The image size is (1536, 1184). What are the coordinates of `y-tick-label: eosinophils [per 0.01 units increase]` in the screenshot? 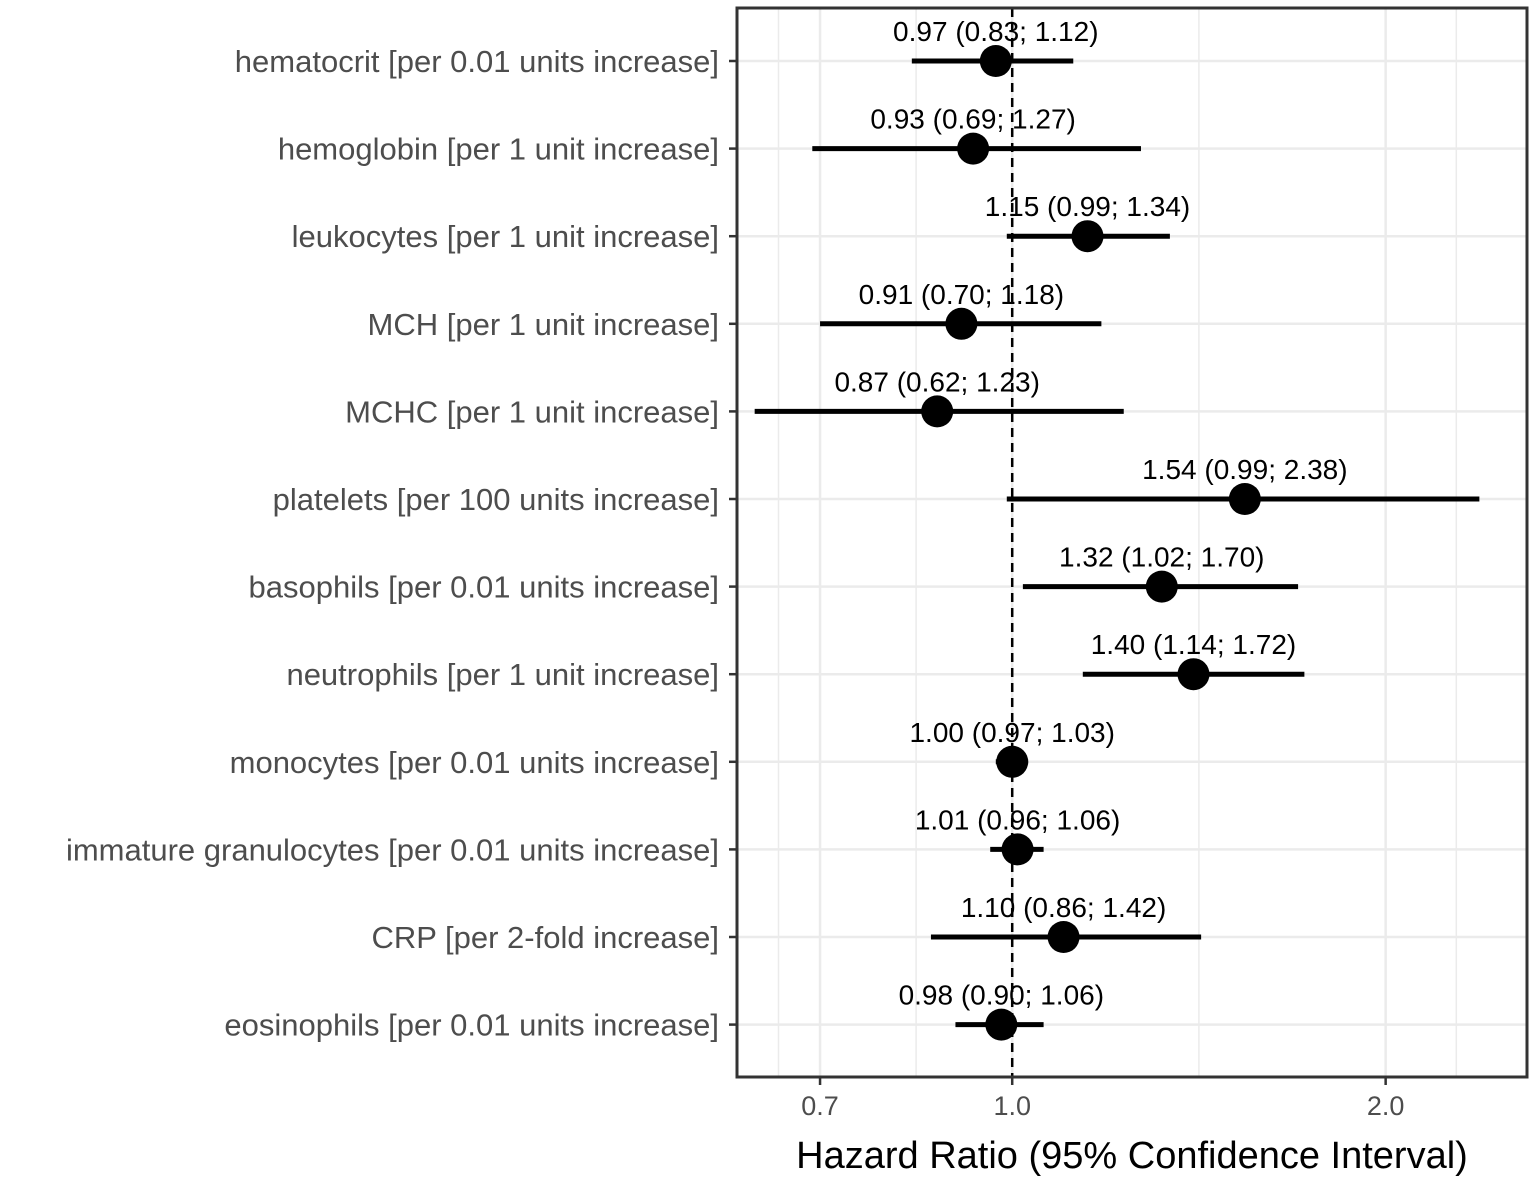 It's located at (471, 1025).